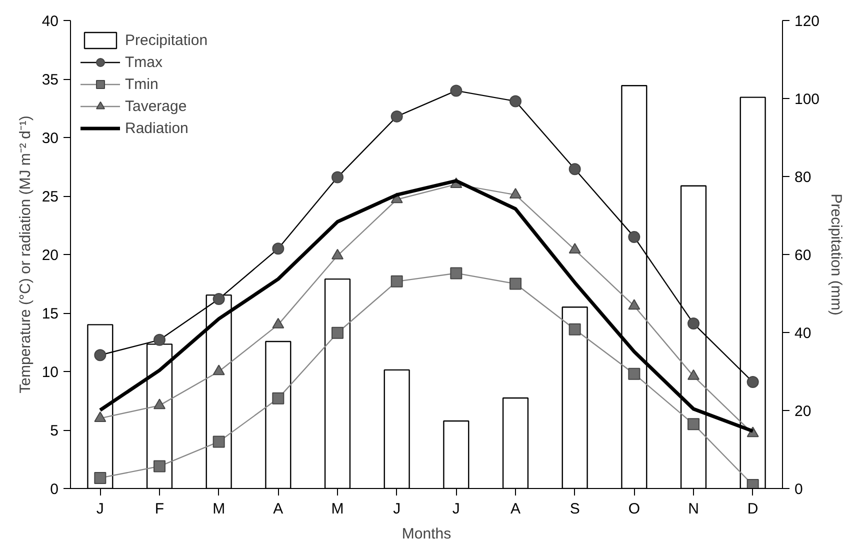 The image size is (862, 545). What do you see at coordinates (156, 128) in the screenshot?
I see `legend-label: Radiation` at bounding box center [156, 128].